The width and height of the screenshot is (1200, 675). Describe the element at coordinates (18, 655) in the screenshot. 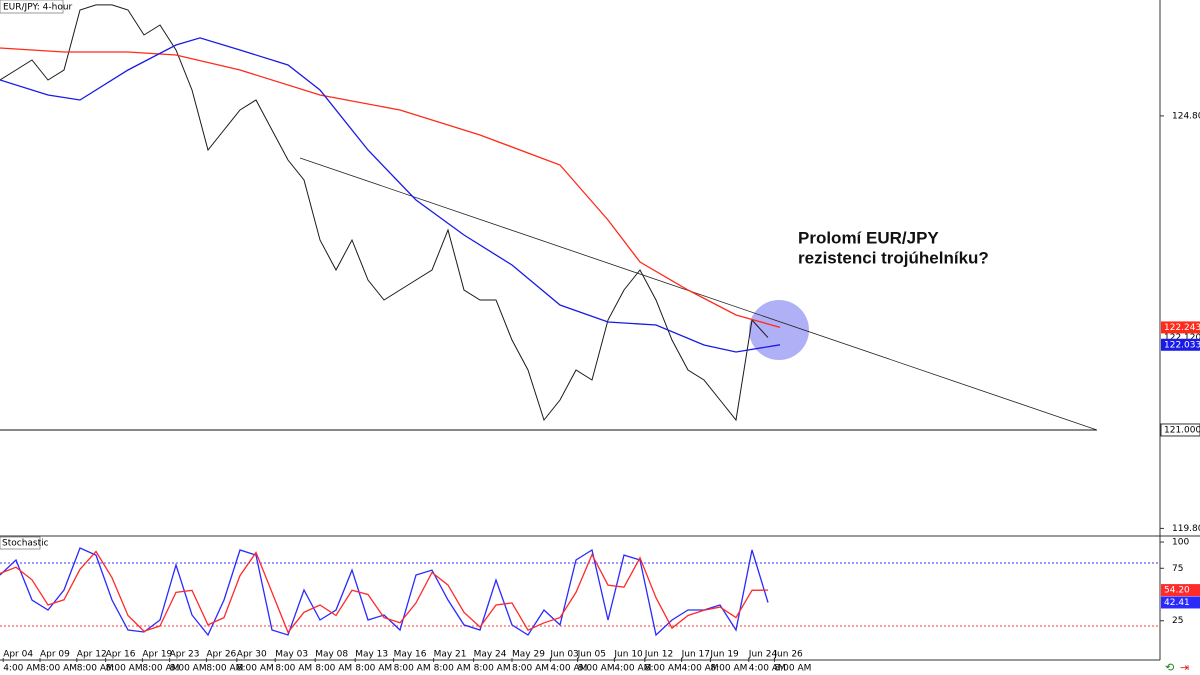

I see `x-tick-label: Apr 04` at that location.